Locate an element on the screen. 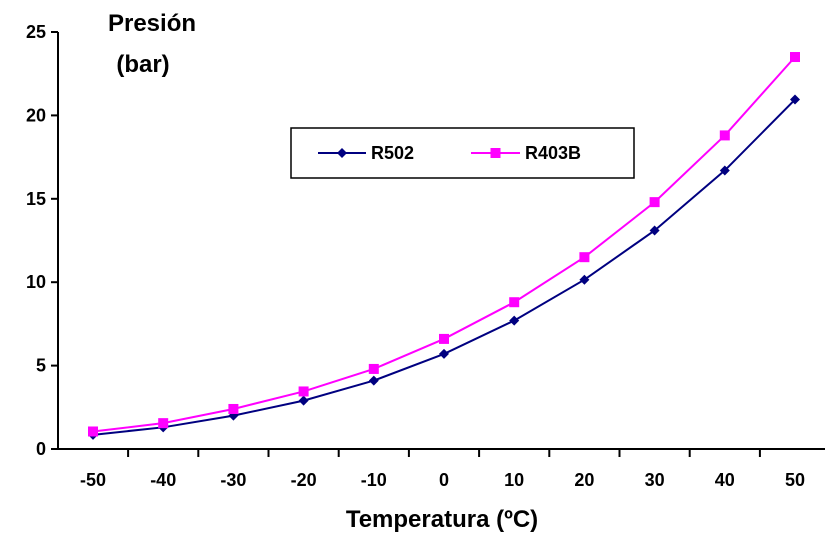 Image resolution: width=826 pixels, height=534 pixels. y-tick-label: 5 is located at coordinates (41, 366).